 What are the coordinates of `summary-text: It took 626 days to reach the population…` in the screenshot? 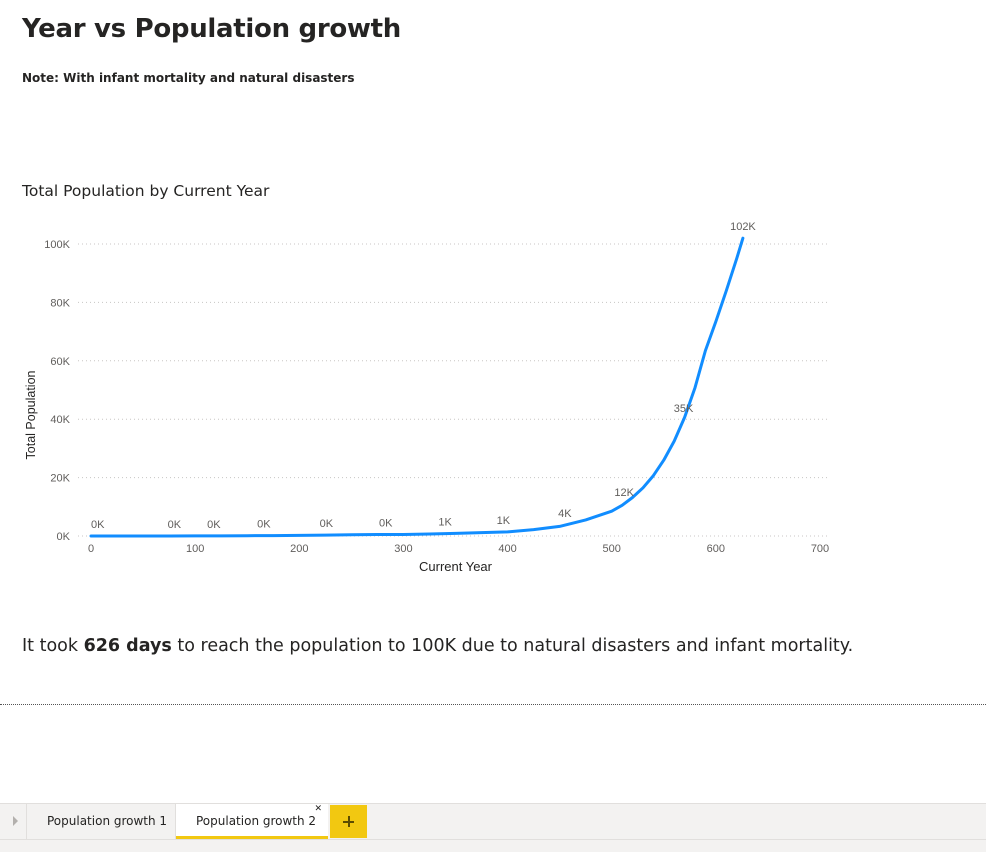 It's located at (437, 646).